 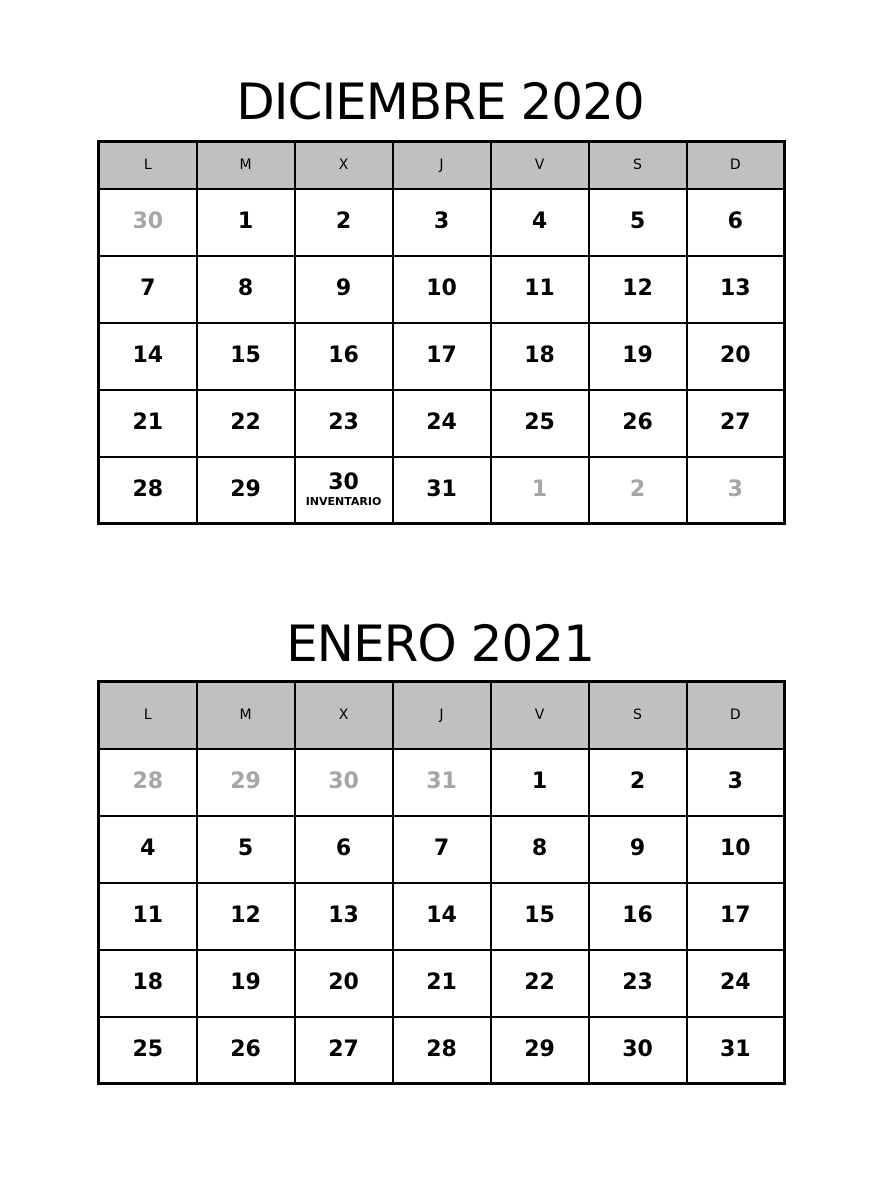 I want to click on day-cell: 6, so click(x=343, y=849).